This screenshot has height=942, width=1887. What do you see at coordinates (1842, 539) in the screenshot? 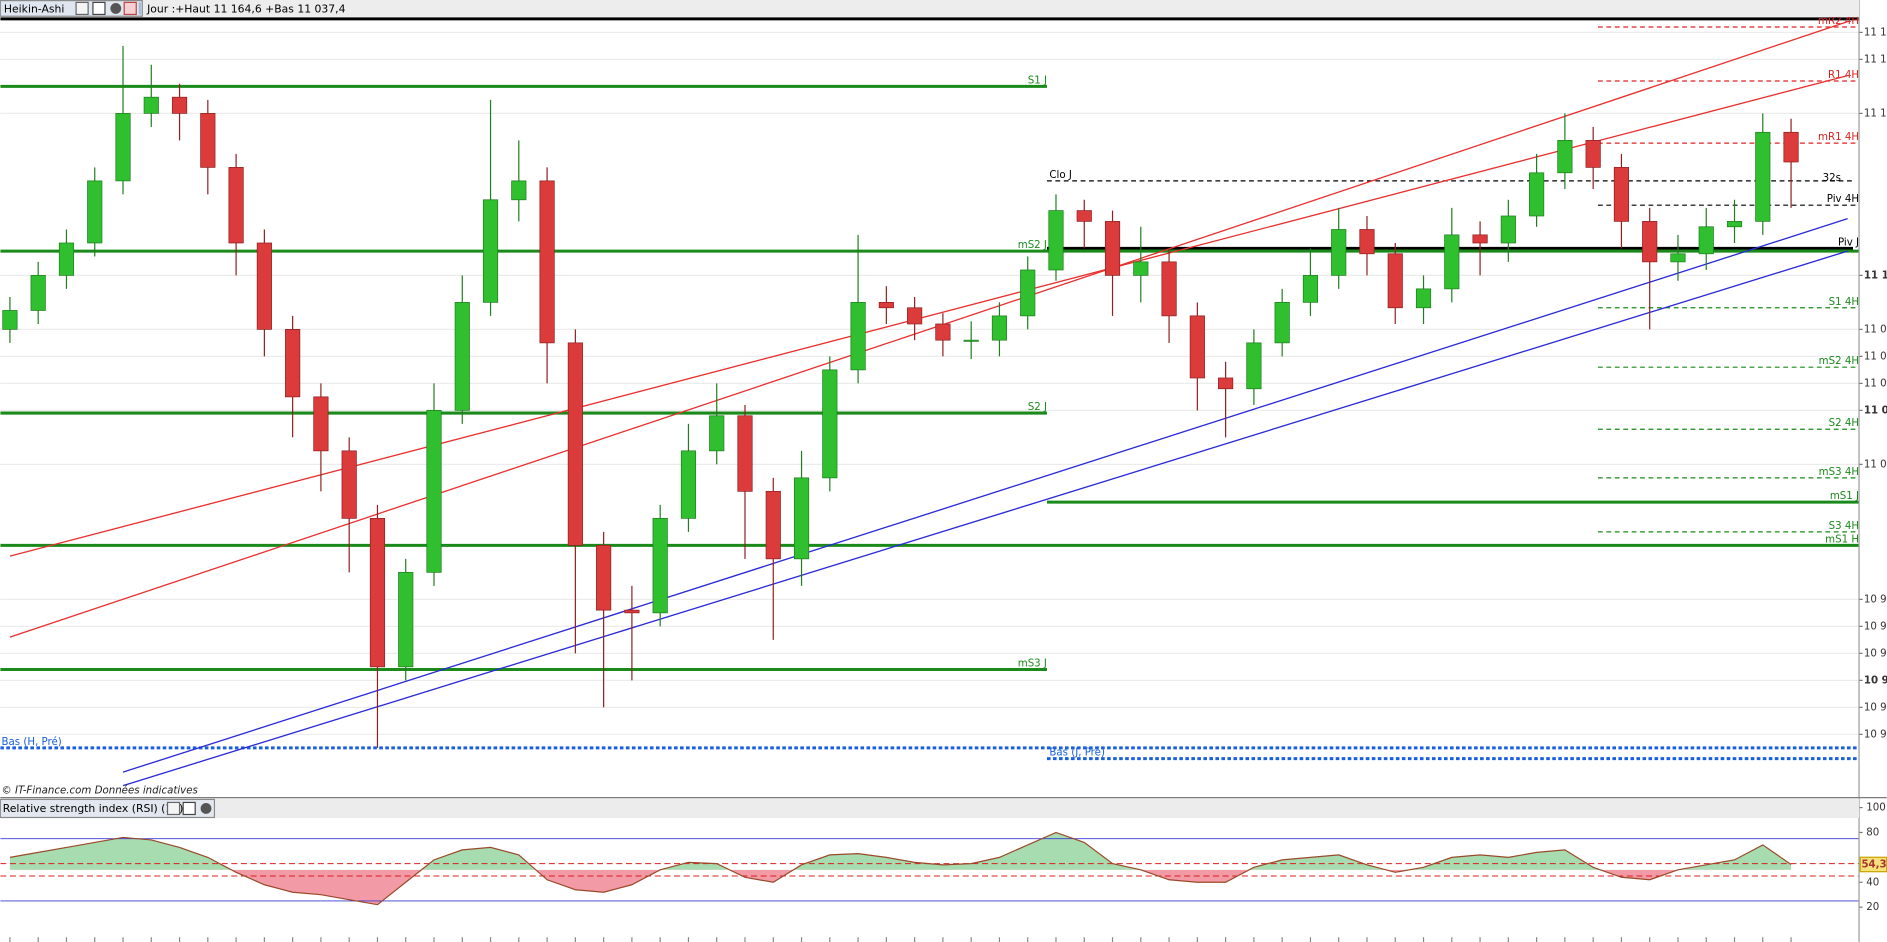
I see `level-label: mS1 H` at bounding box center [1842, 539].